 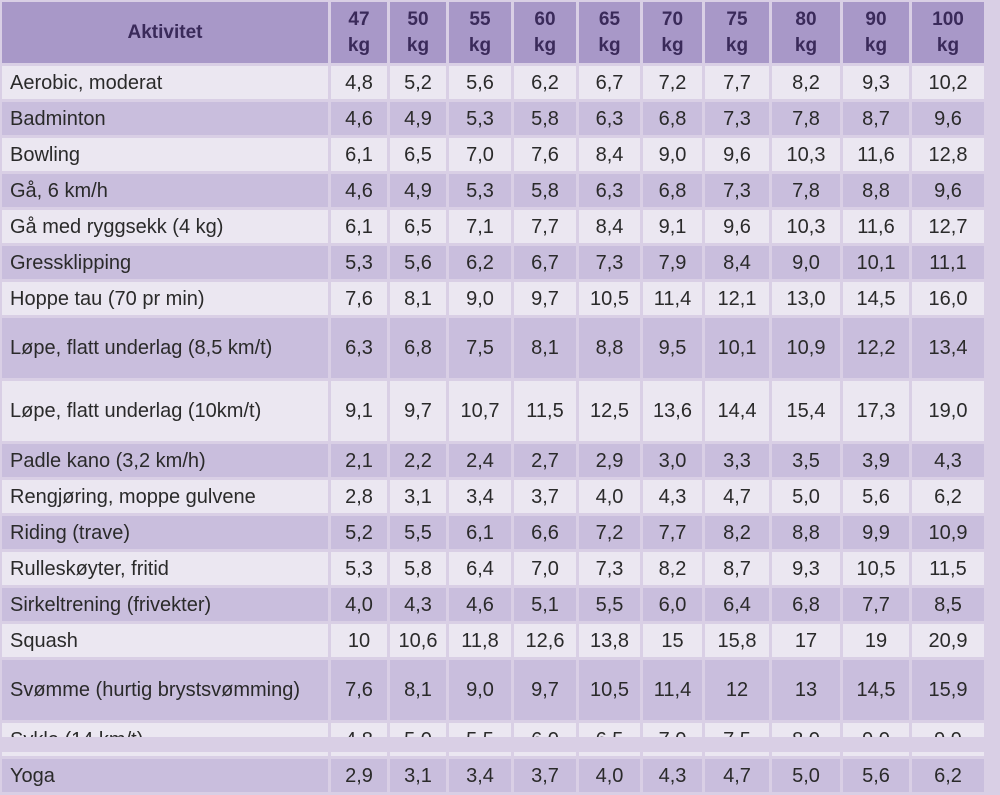 What do you see at coordinates (165, 262) in the screenshot?
I see `activity-name: Gressklipping` at bounding box center [165, 262].